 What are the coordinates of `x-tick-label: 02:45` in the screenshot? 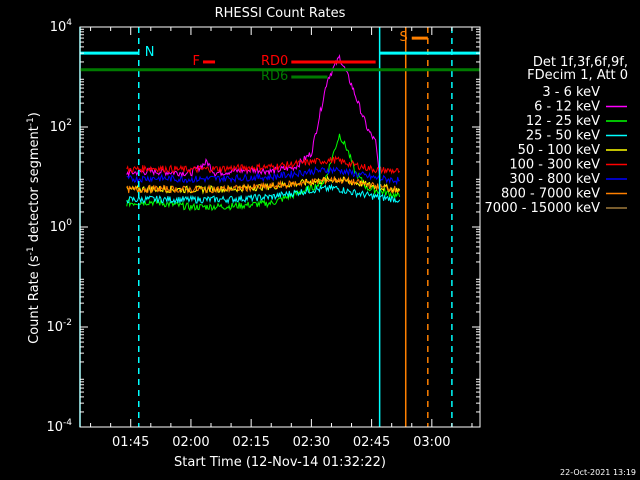 It's located at (371, 442).